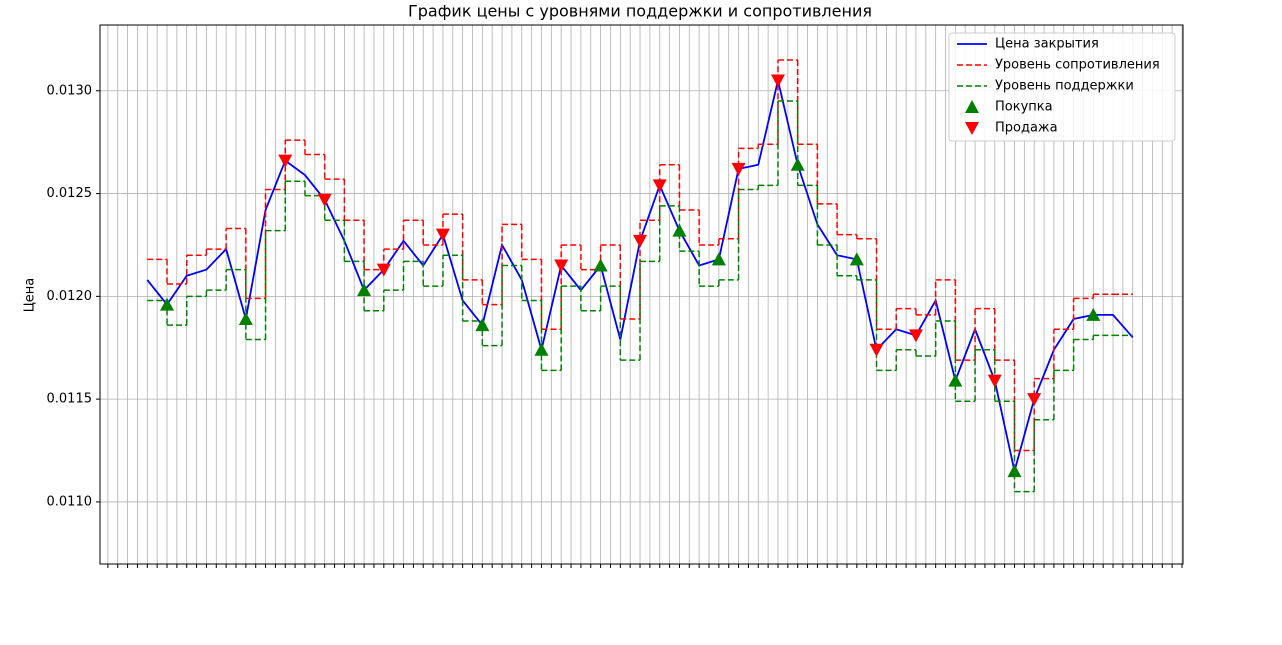 This screenshot has height=645, width=1282. Describe the element at coordinates (70, 296) in the screenshot. I see `y-tick-label: 0.0120` at that location.